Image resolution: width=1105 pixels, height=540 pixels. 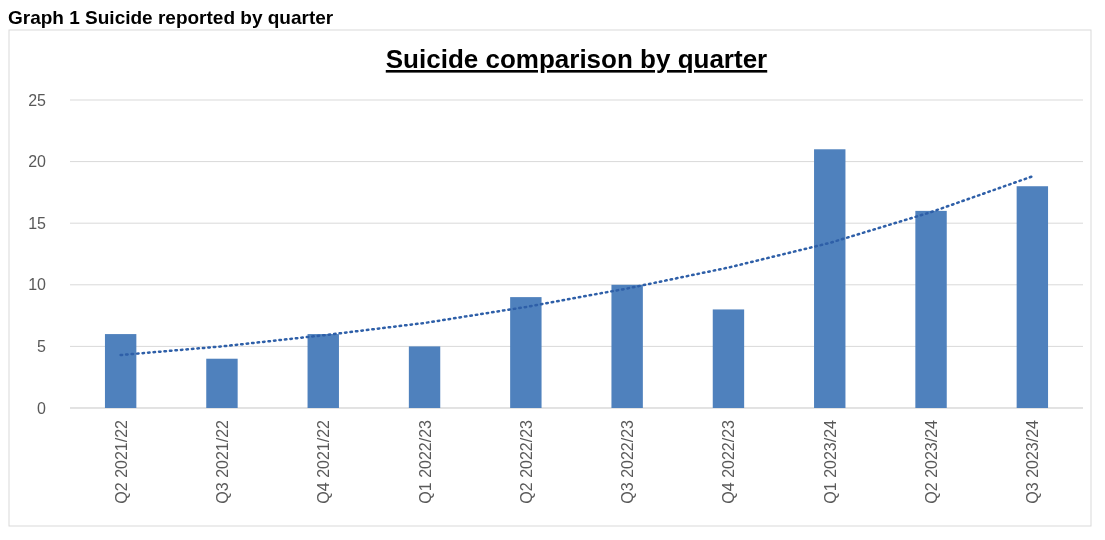 What do you see at coordinates (37, 223) in the screenshot?
I see `y-tick-label: 15` at bounding box center [37, 223].